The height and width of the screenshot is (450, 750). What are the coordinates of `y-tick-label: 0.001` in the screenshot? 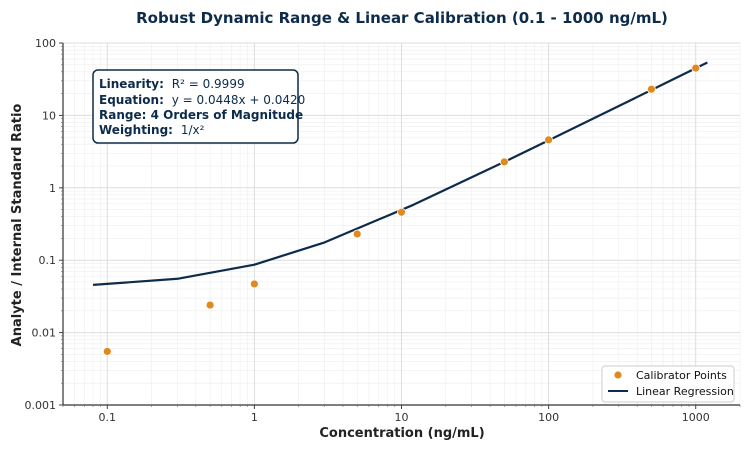 It's located at (41, 405).